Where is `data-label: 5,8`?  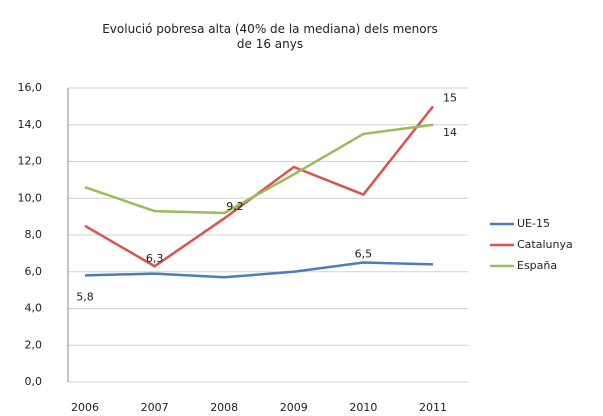
data-label: 5,8 is located at coordinates (85, 296).